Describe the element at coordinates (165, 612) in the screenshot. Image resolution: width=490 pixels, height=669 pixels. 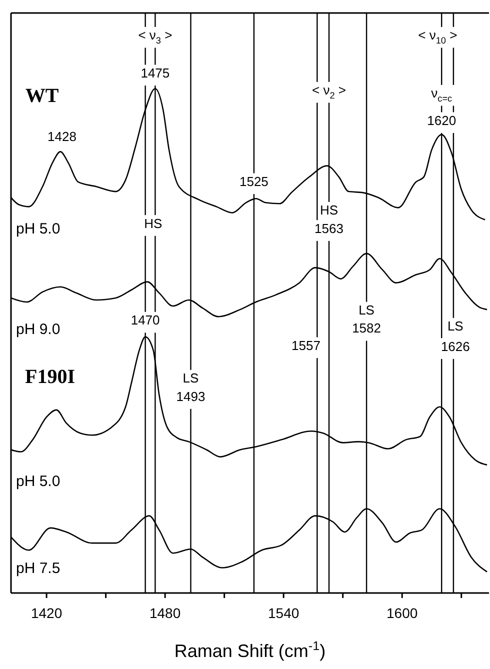
I see `x-tick-label: 1480` at that location.